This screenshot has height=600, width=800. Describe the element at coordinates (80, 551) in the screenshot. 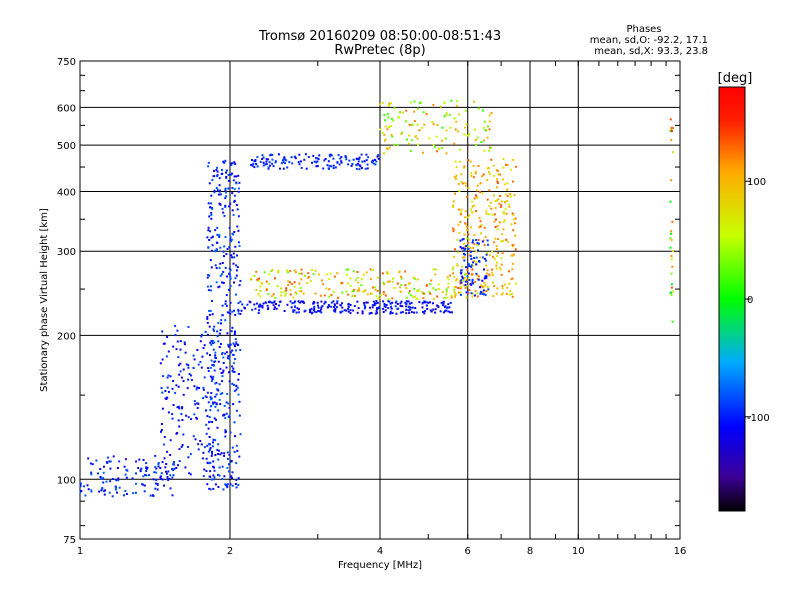

I see `x-tick-label: 1` at that location.